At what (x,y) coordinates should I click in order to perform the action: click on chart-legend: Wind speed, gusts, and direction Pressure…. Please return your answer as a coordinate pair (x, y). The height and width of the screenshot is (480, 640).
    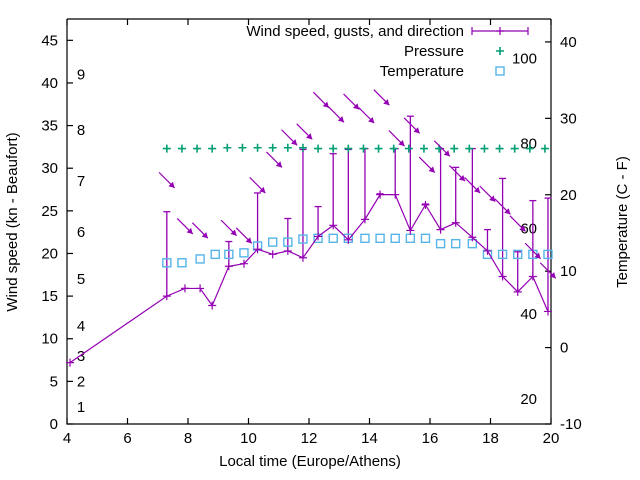
    Looking at the image, I should click on (387, 51).